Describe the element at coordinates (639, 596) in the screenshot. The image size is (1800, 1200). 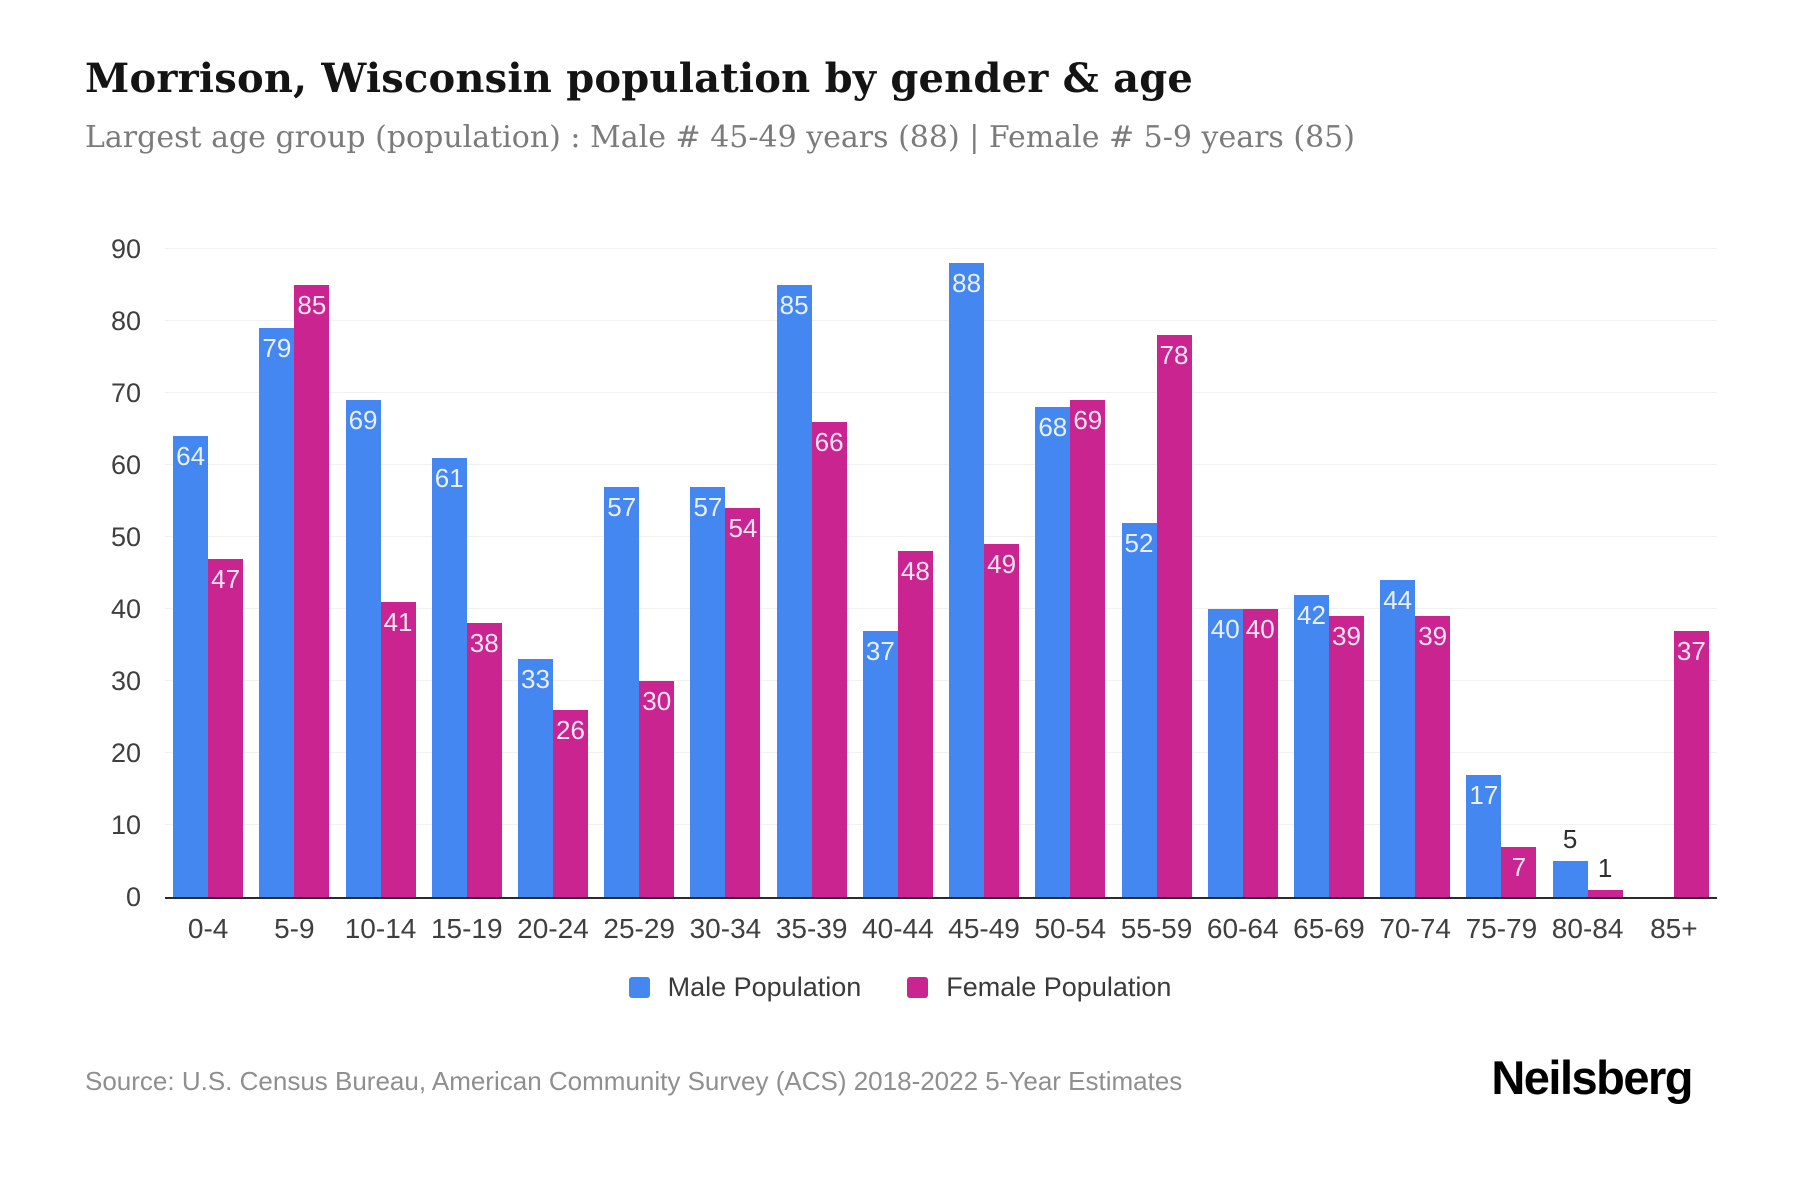
I see `bar-group: 57 30 25-29` at that location.